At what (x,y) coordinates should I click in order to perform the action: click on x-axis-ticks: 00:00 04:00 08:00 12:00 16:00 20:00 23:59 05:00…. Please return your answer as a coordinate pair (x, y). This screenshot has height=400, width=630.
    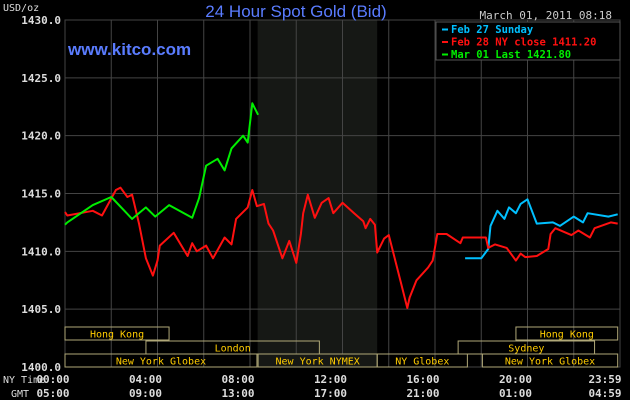
    Looking at the image, I should click on (328, 386).